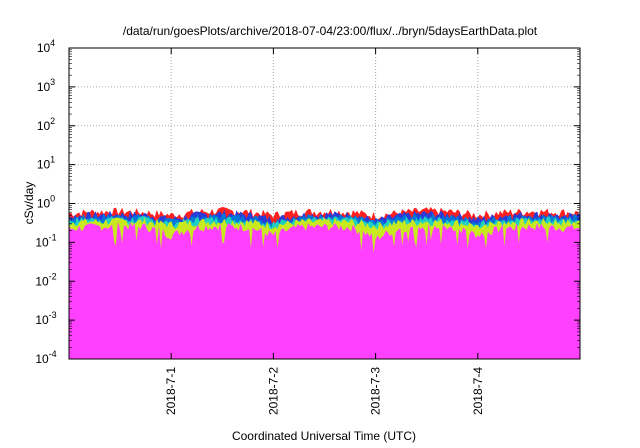  What do you see at coordinates (45, 240) in the screenshot?
I see `y-tick-label: 10⁻¹` at bounding box center [45, 240].